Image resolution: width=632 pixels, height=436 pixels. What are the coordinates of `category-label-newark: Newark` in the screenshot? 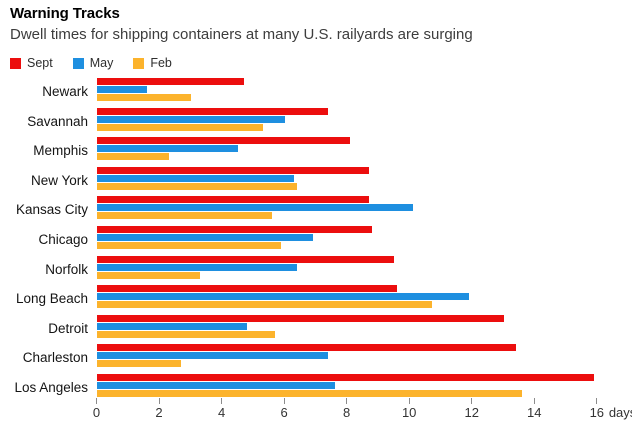 It's located at (65, 91).